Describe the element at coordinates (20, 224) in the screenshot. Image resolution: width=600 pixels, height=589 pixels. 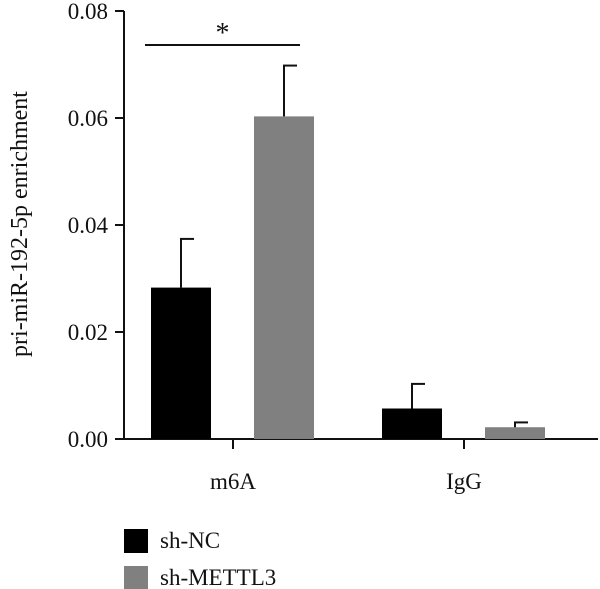
I see `y-axis-title: pri-miR-192-5p enrichment` at that location.